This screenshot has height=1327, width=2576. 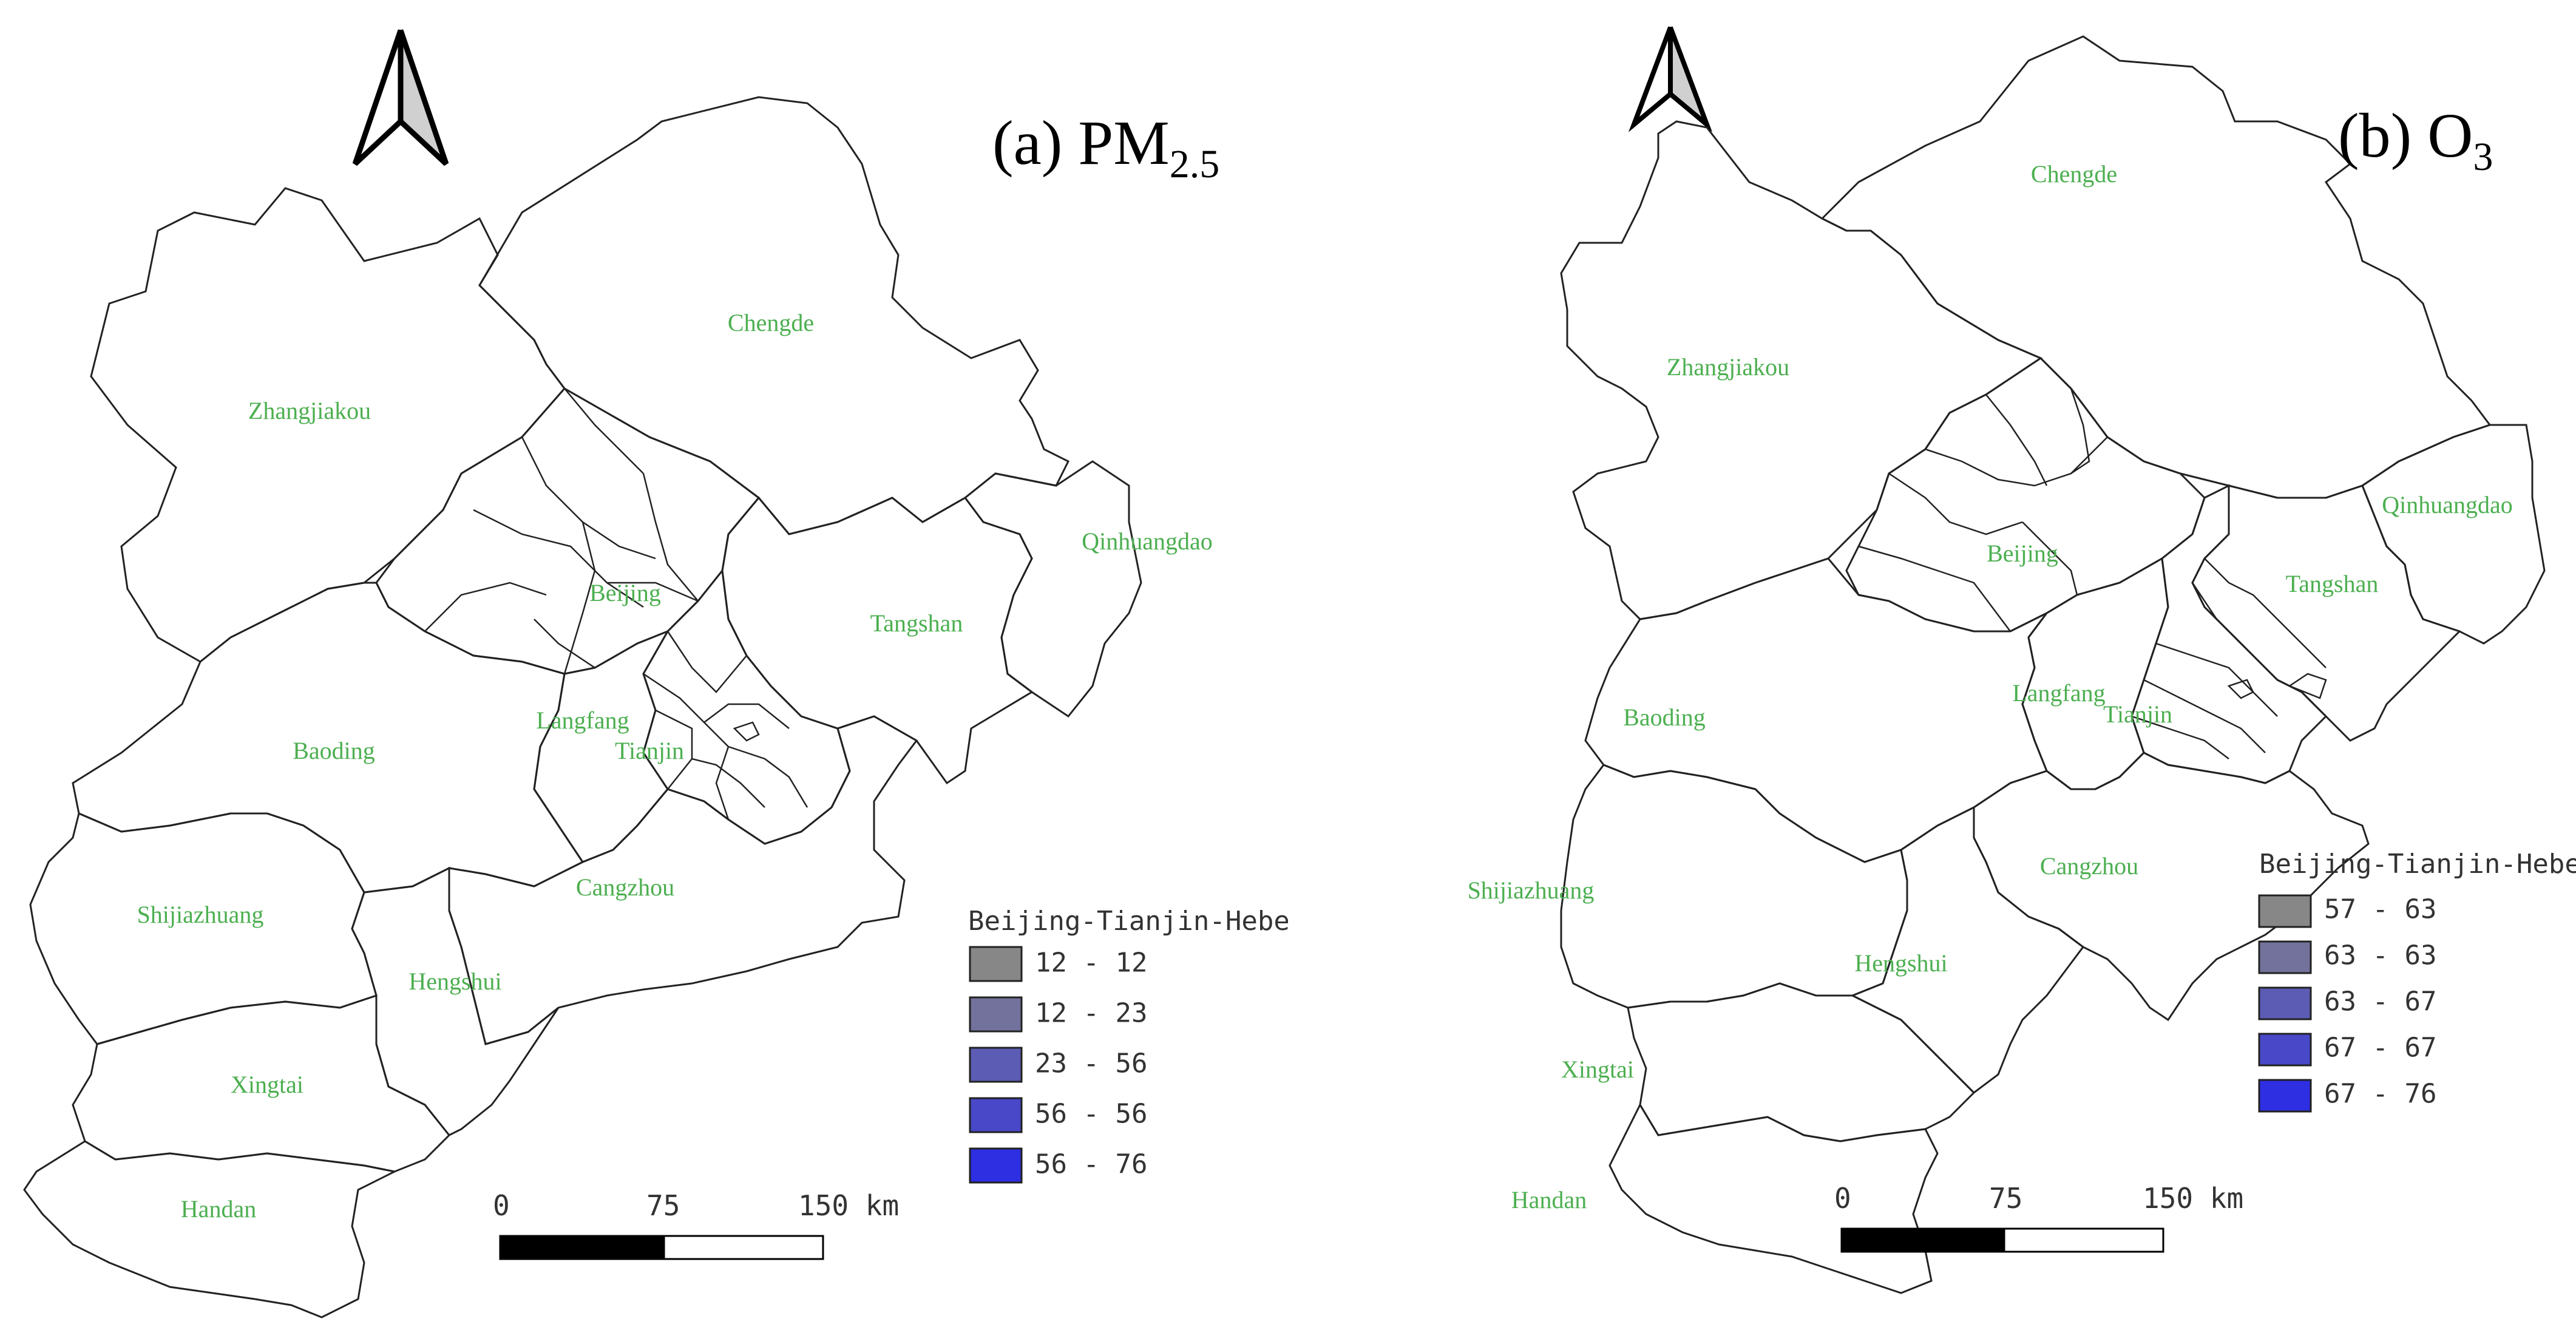 I want to click on legend-label: 67 - 76, so click(x=2380, y=1093).